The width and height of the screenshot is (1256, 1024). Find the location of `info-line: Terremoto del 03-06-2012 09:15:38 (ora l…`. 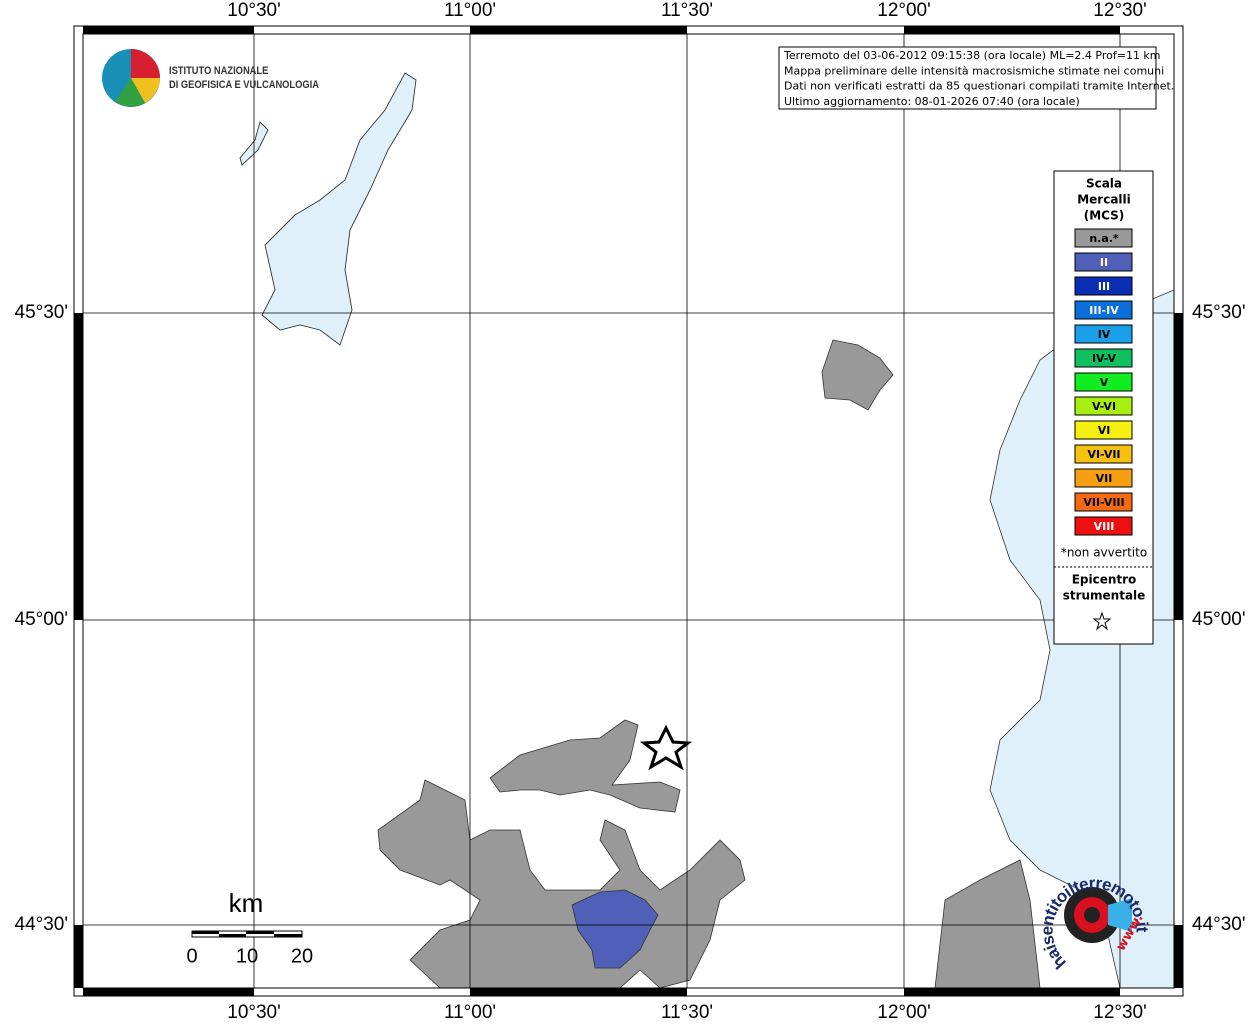

info-line: Terremoto del 03-06-2012 09:15:38 (ora l… is located at coordinates (972, 55).